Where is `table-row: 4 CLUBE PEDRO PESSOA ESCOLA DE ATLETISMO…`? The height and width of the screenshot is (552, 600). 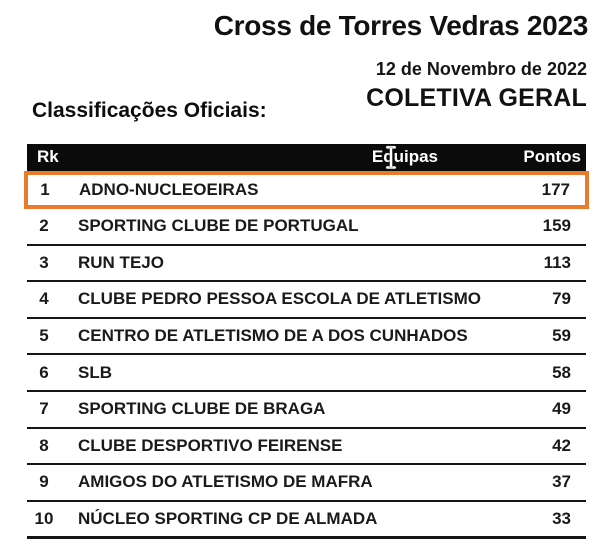
table-row: 4 CLUBE PEDRO PESSOA ESCOLA DE ATLETISMO… is located at coordinates (306, 300).